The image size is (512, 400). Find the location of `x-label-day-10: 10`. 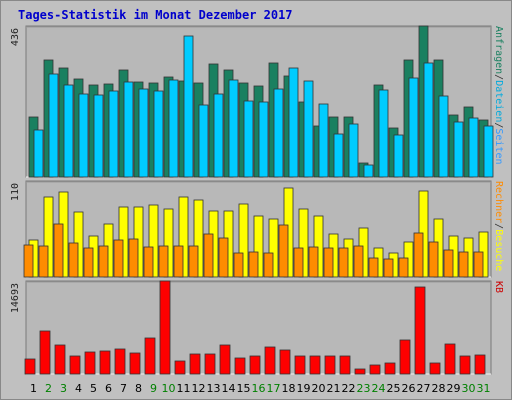

x-label-day-10: 10 is located at coordinates (169, 388).